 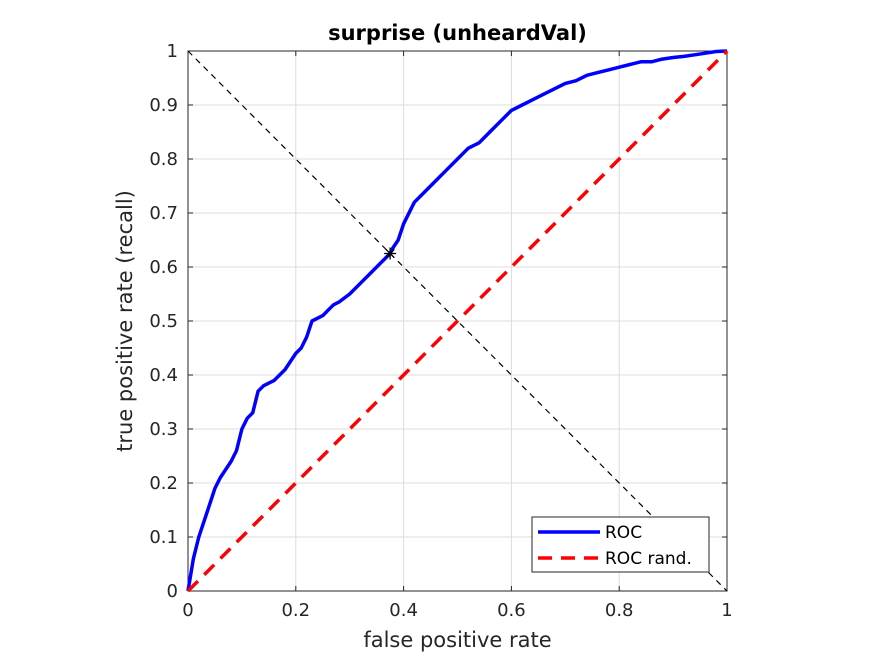 What do you see at coordinates (125, 321) in the screenshot?
I see `y-axis-label: true positive rate (recall)` at bounding box center [125, 321].